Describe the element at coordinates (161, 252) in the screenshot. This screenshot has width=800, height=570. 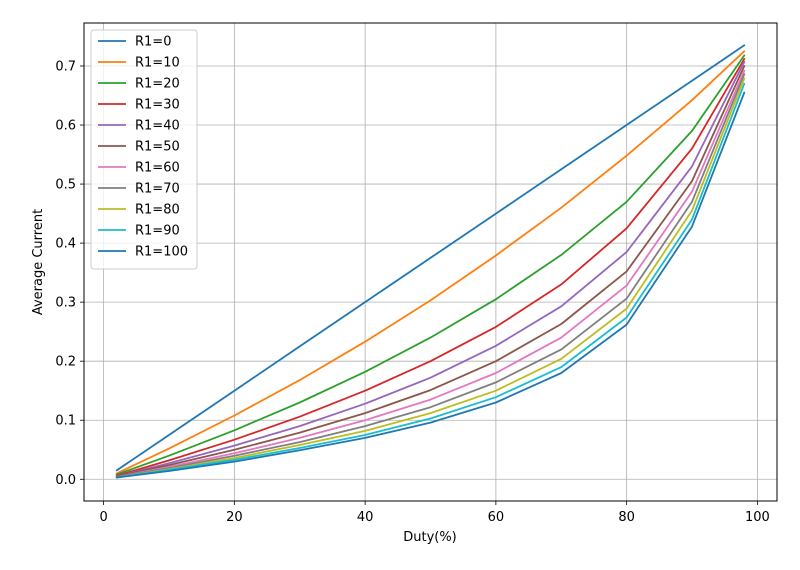
I see `legend-entry-label: R1=100` at that location.